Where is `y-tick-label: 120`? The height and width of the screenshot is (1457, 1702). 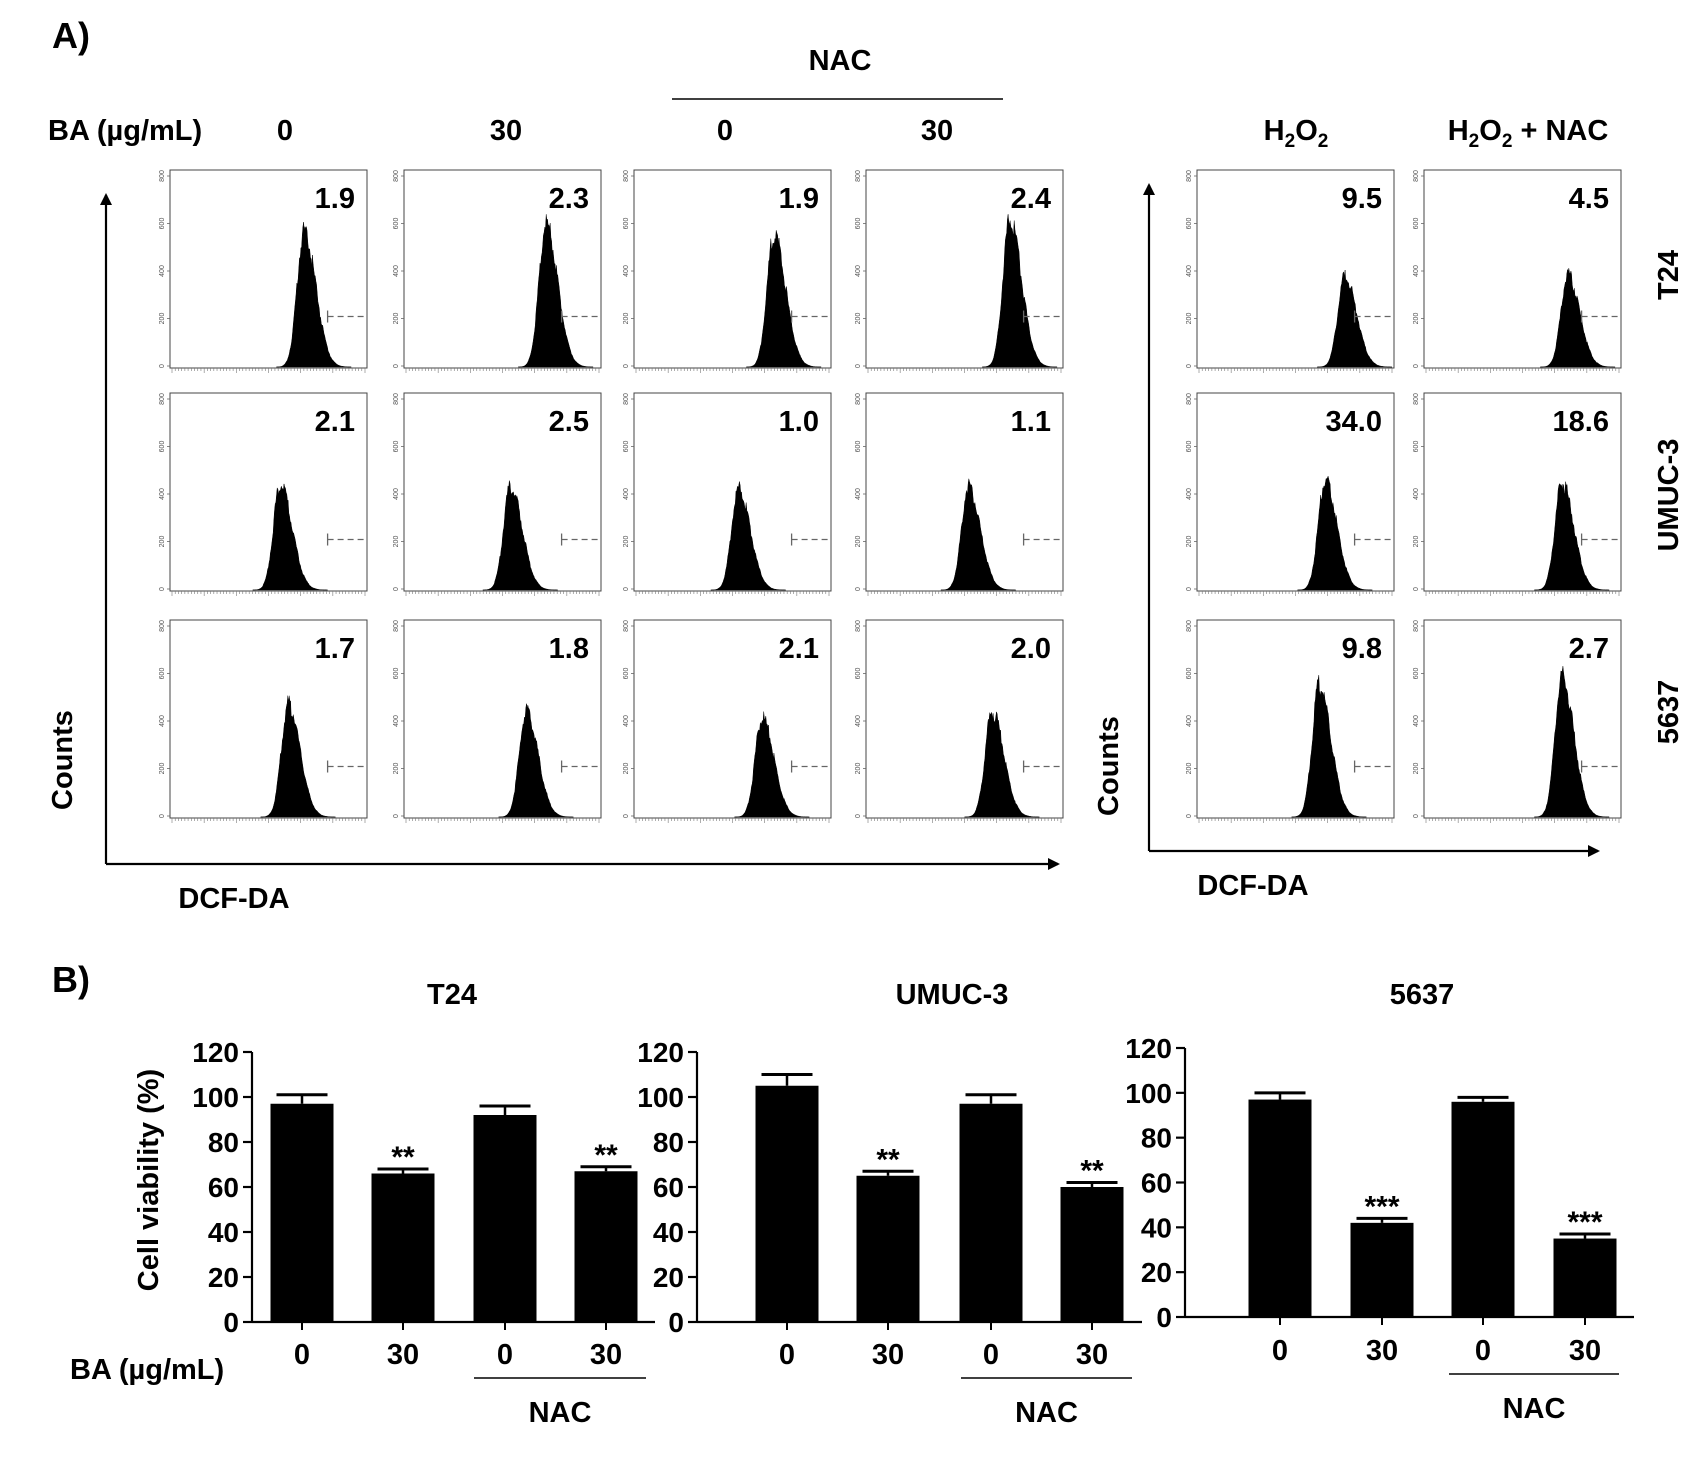 y-tick-label: 120 is located at coordinates (1148, 1048).